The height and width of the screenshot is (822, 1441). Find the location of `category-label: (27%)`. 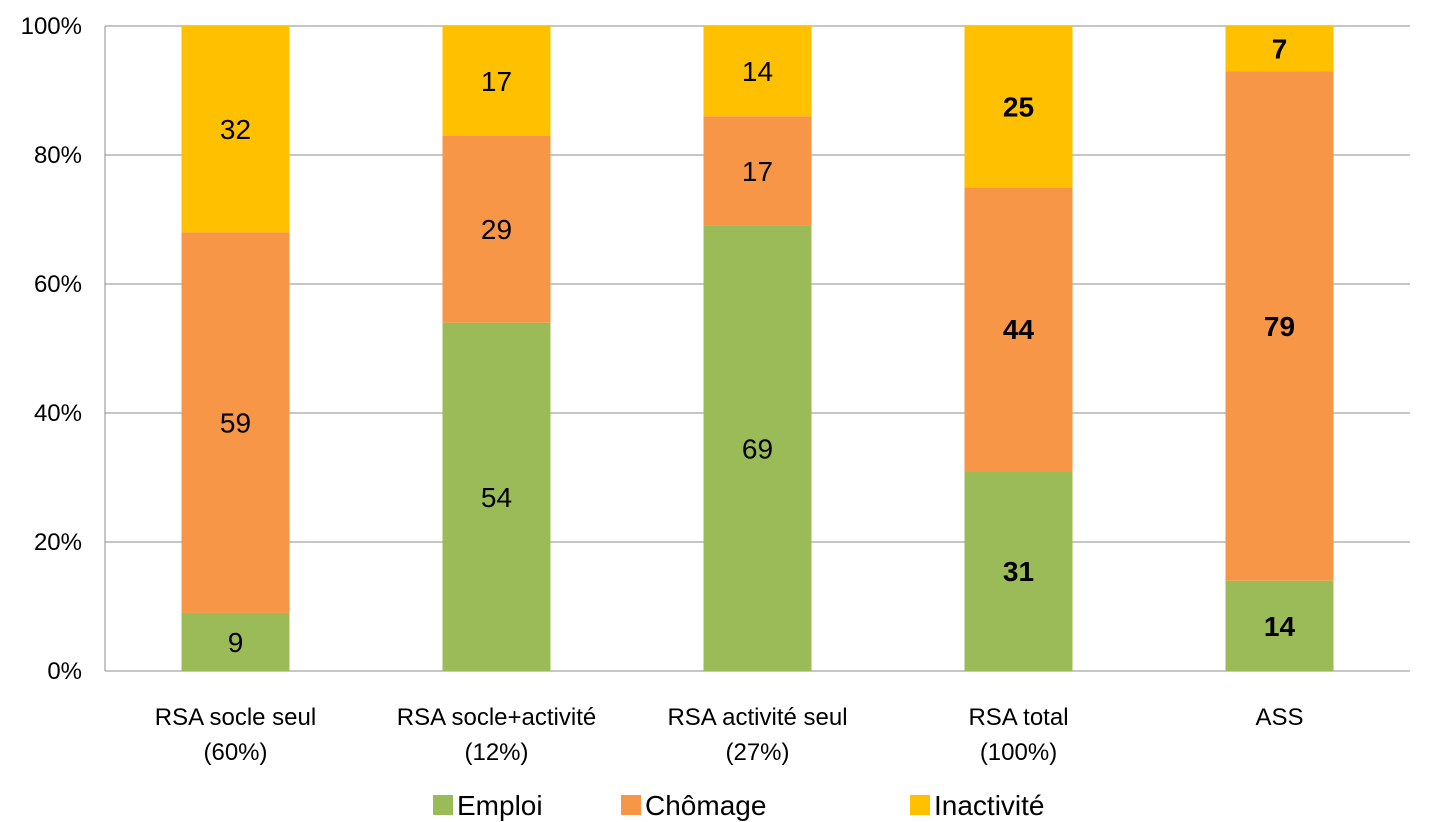

category-label: (27%) is located at coordinates (757, 752).